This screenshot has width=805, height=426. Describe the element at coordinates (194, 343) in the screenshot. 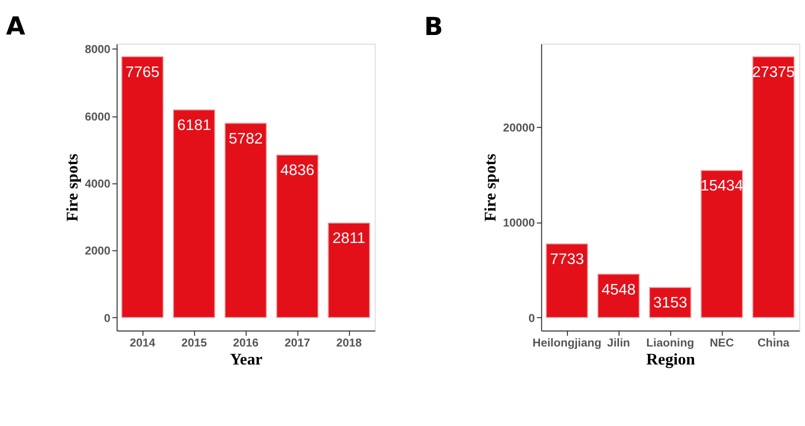

I see `x-tick-label: 2015` at that location.